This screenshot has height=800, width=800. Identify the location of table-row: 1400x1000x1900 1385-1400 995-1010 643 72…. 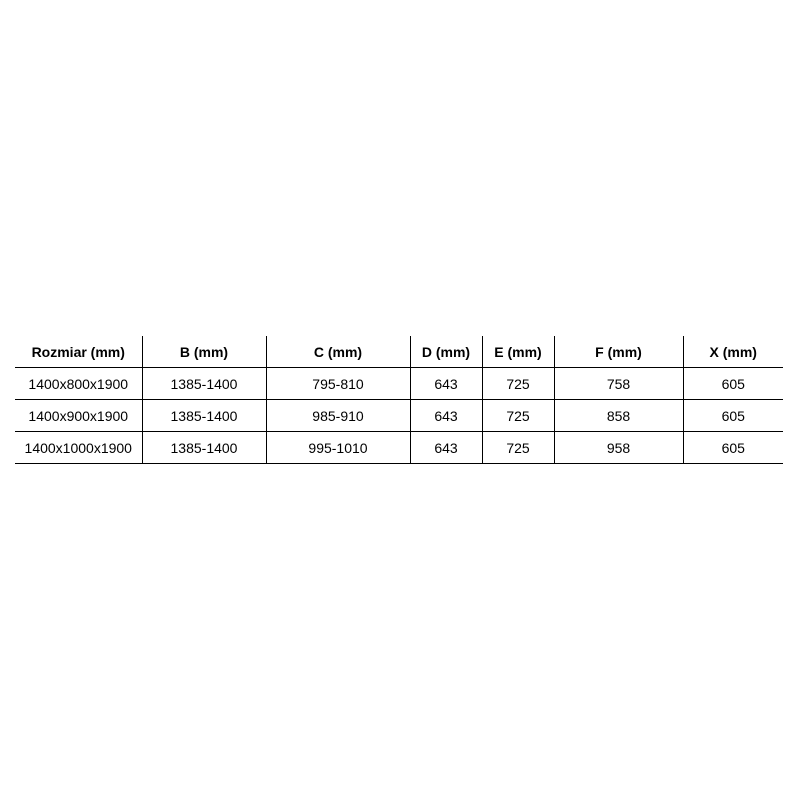
(399, 447).